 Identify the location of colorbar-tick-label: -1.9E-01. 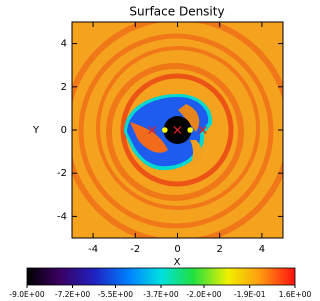
(250, 294).